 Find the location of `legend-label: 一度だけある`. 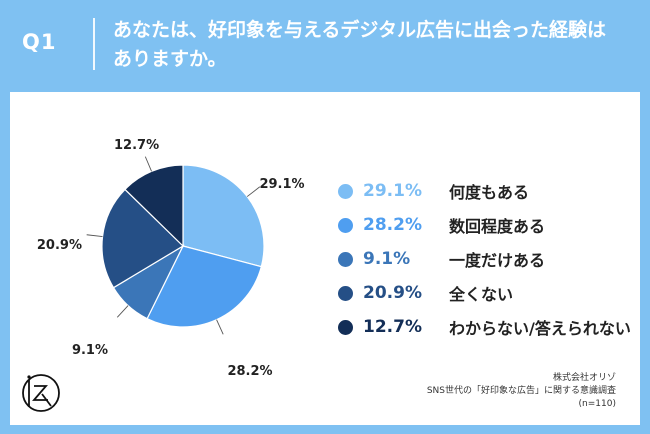

legend-label: 一度だけある is located at coordinates (497, 260).